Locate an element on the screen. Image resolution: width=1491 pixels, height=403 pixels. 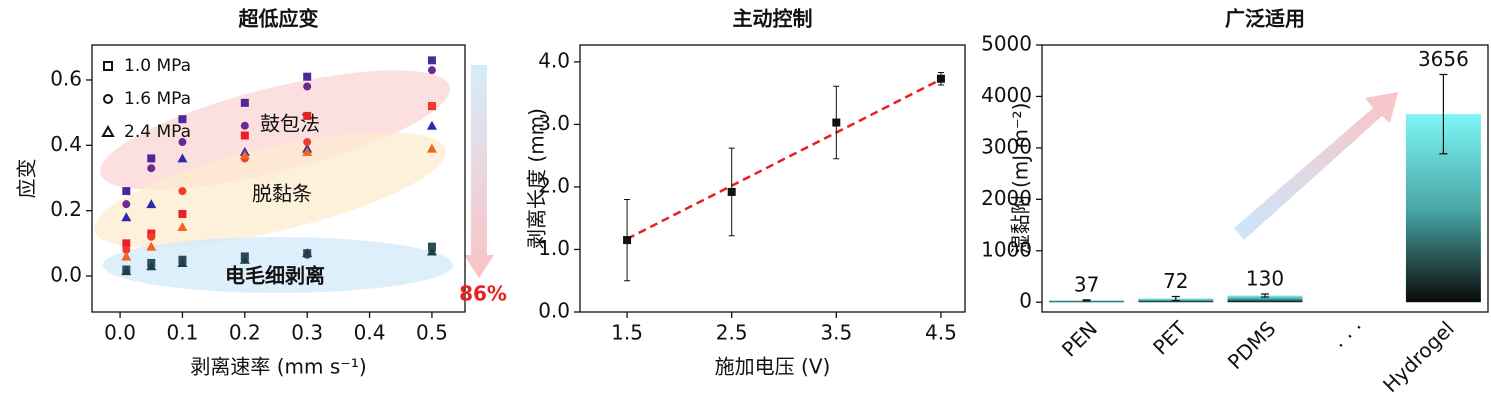
chart-title: 主动控制 is located at coordinates (773, 19).